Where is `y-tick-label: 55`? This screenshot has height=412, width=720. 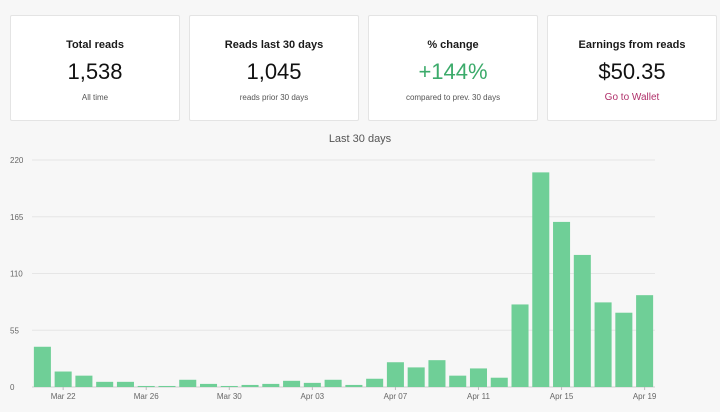
y-tick-label: 55 is located at coordinates (14, 330).